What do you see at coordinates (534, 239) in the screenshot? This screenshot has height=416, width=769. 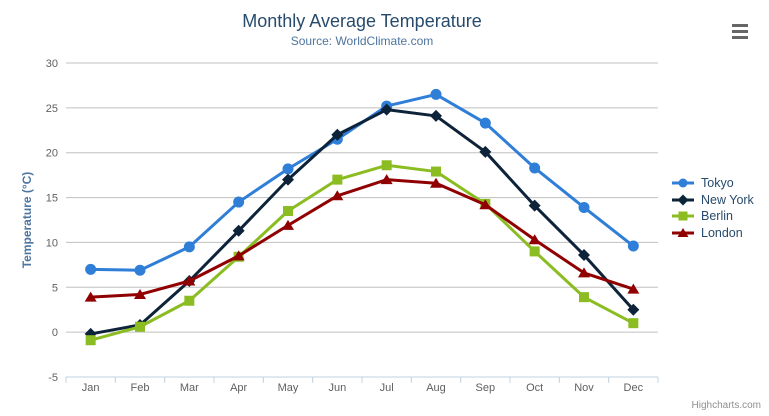 I see `series-london-point-oct` at bounding box center [534, 239].